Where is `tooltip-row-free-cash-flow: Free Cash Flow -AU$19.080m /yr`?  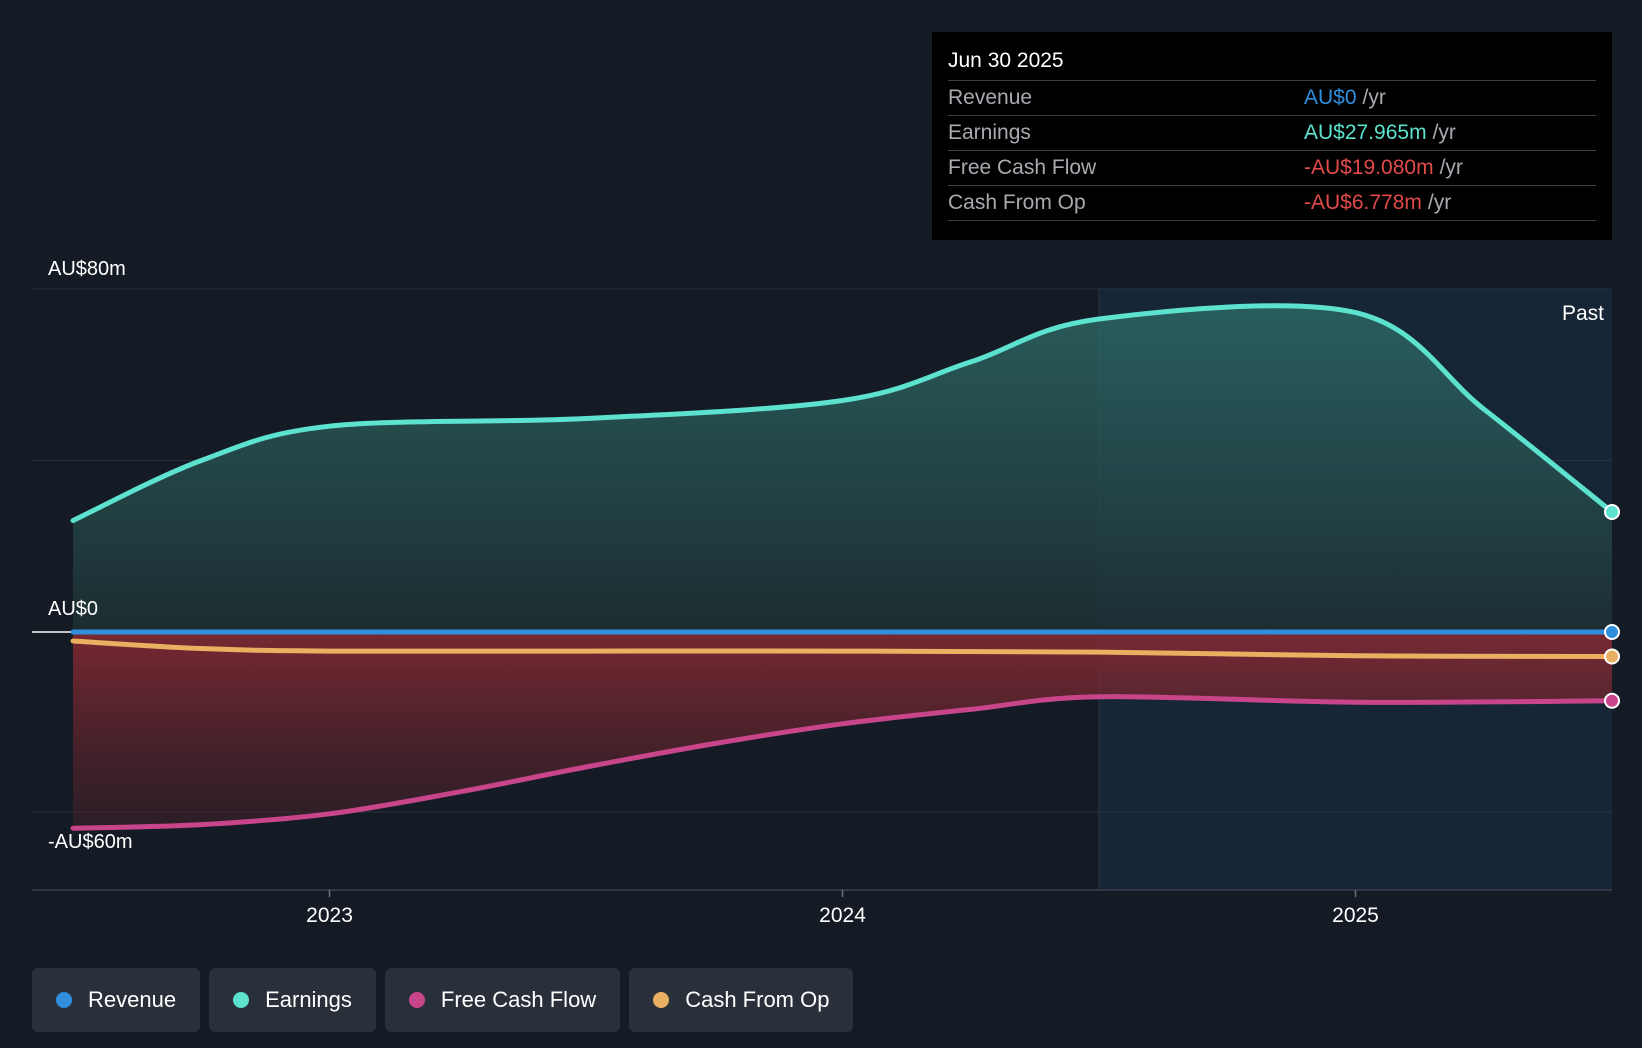
tooltip-row-free-cash-flow: Free Cash Flow -AU$19.080m /yr is located at coordinates (1272, 167).